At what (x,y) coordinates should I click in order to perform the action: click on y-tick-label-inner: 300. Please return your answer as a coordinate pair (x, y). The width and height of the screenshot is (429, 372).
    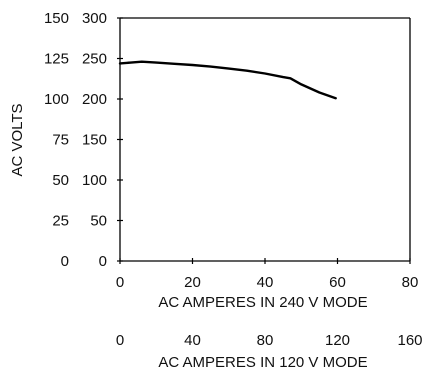
    Looking at the image, I should click on (94, 18).